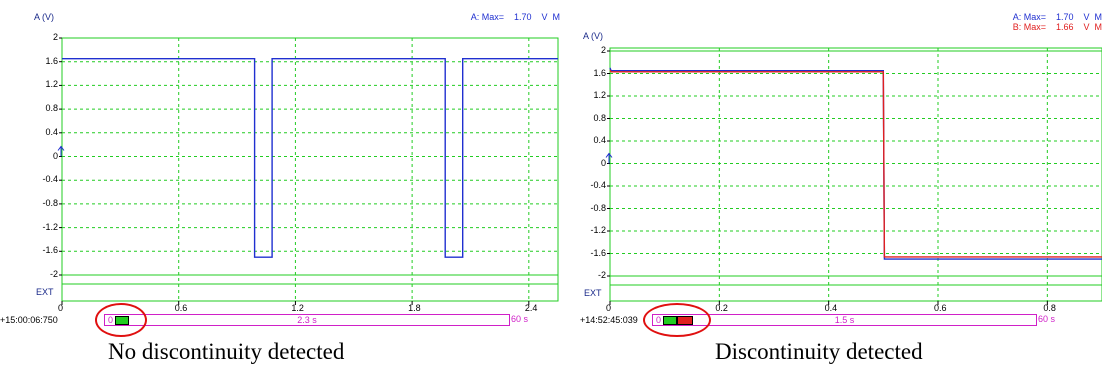 This screenshot has width=1102, height=369. Describe the element at coordinates (609, 320) in the screenshot. I see `trigger-timestamp: +14:52:45:039` at that location.